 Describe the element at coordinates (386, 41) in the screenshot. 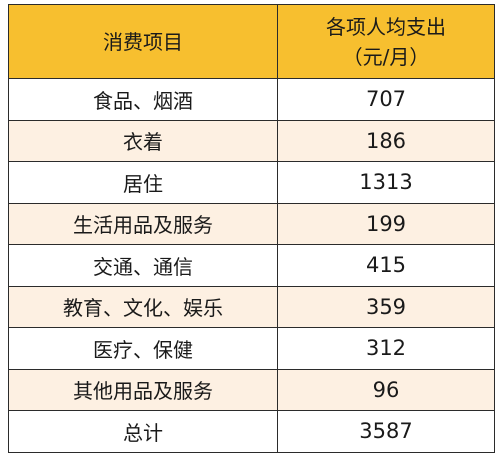

I see `header-amount: 各项人均支出 （元/月）` at that location.